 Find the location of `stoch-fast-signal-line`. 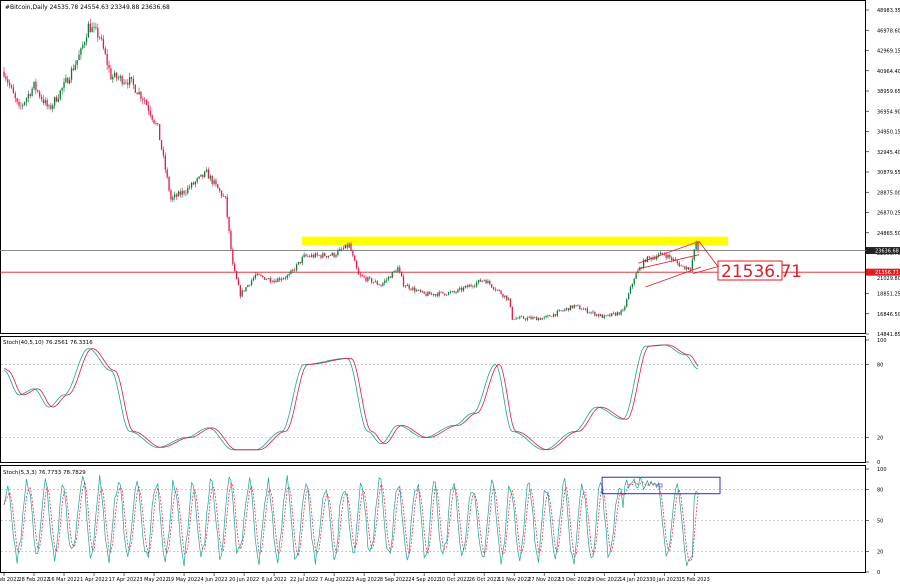

stoch-fast-signal-line is located at coordinates (351, 521).